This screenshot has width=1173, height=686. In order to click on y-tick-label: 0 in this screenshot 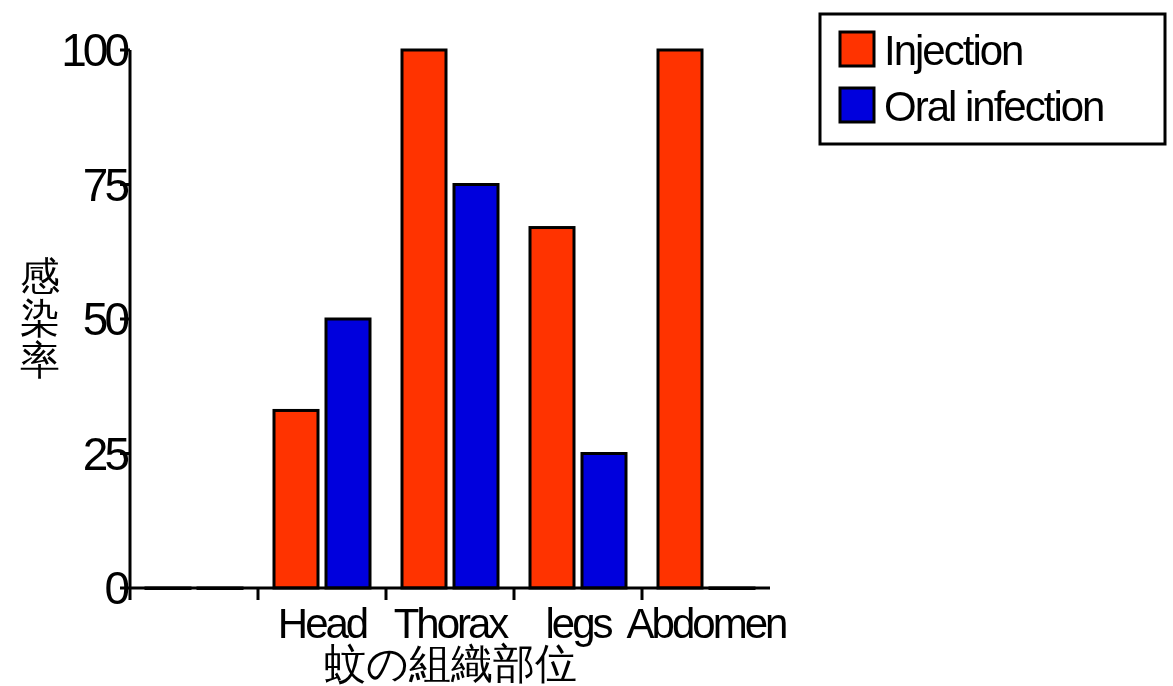, I will do `click(116, 588)`.